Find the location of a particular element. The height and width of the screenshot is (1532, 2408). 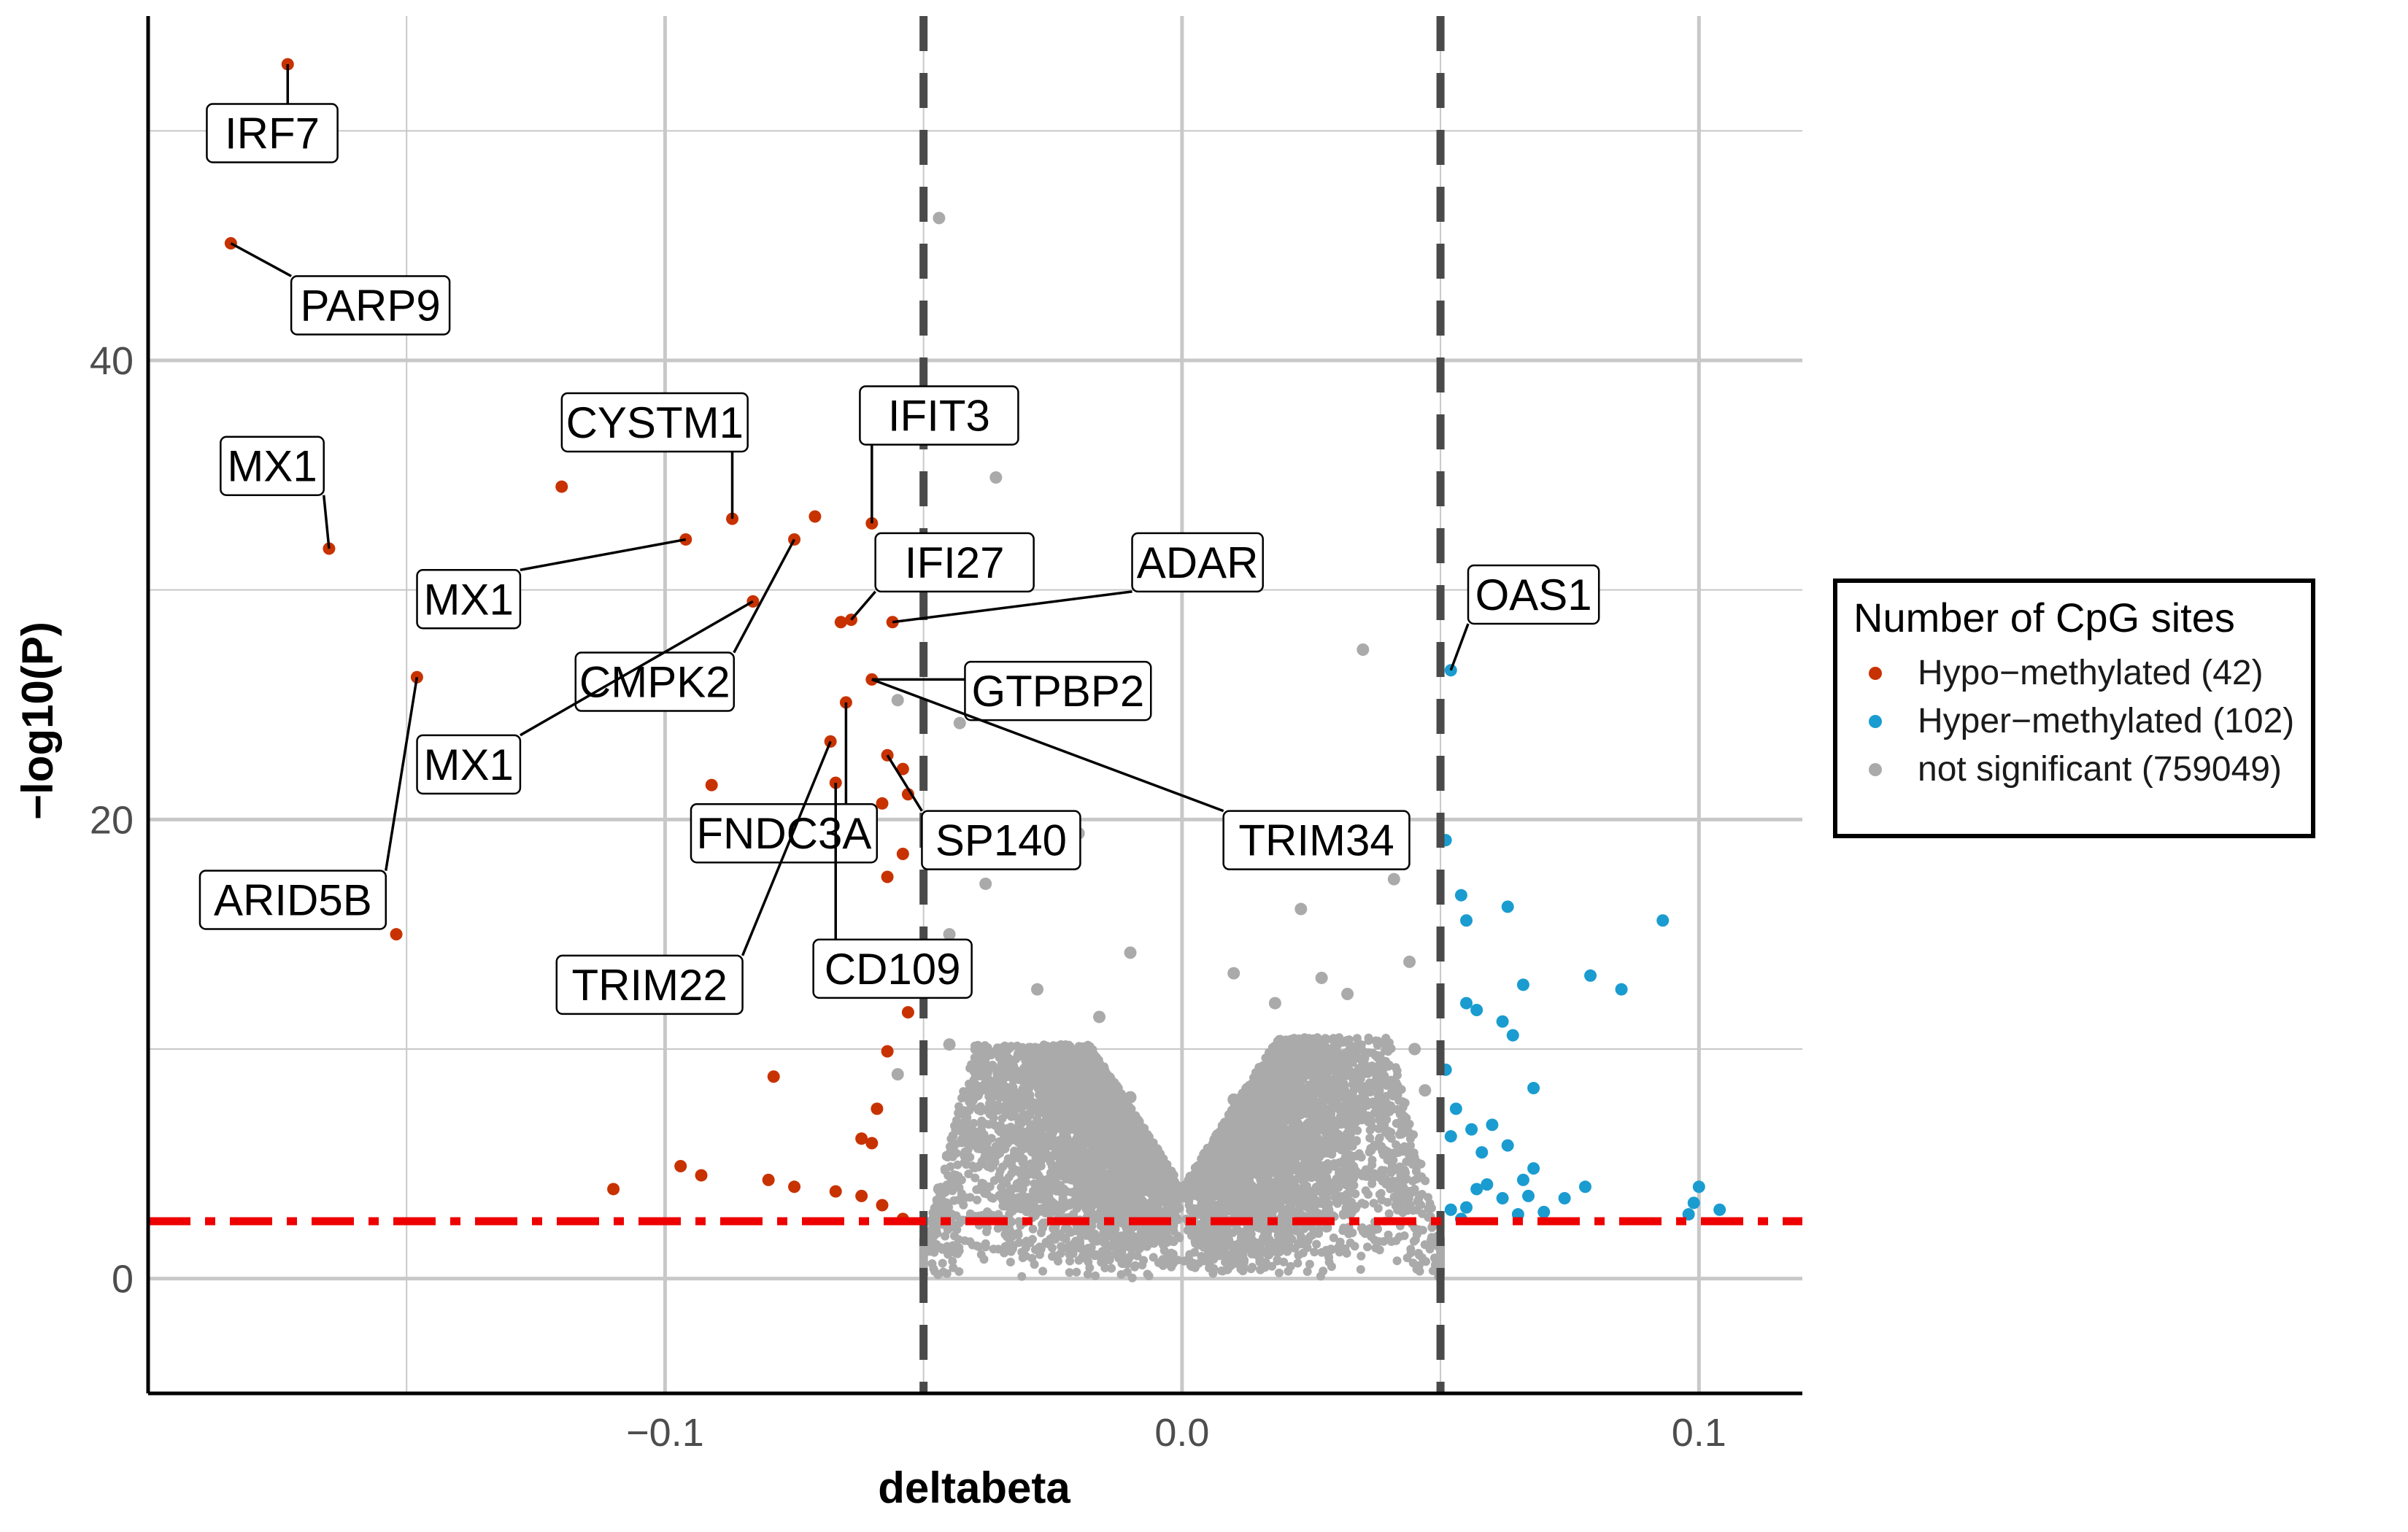

gene-label: CMPK2 is located at coordinates (654, 683).